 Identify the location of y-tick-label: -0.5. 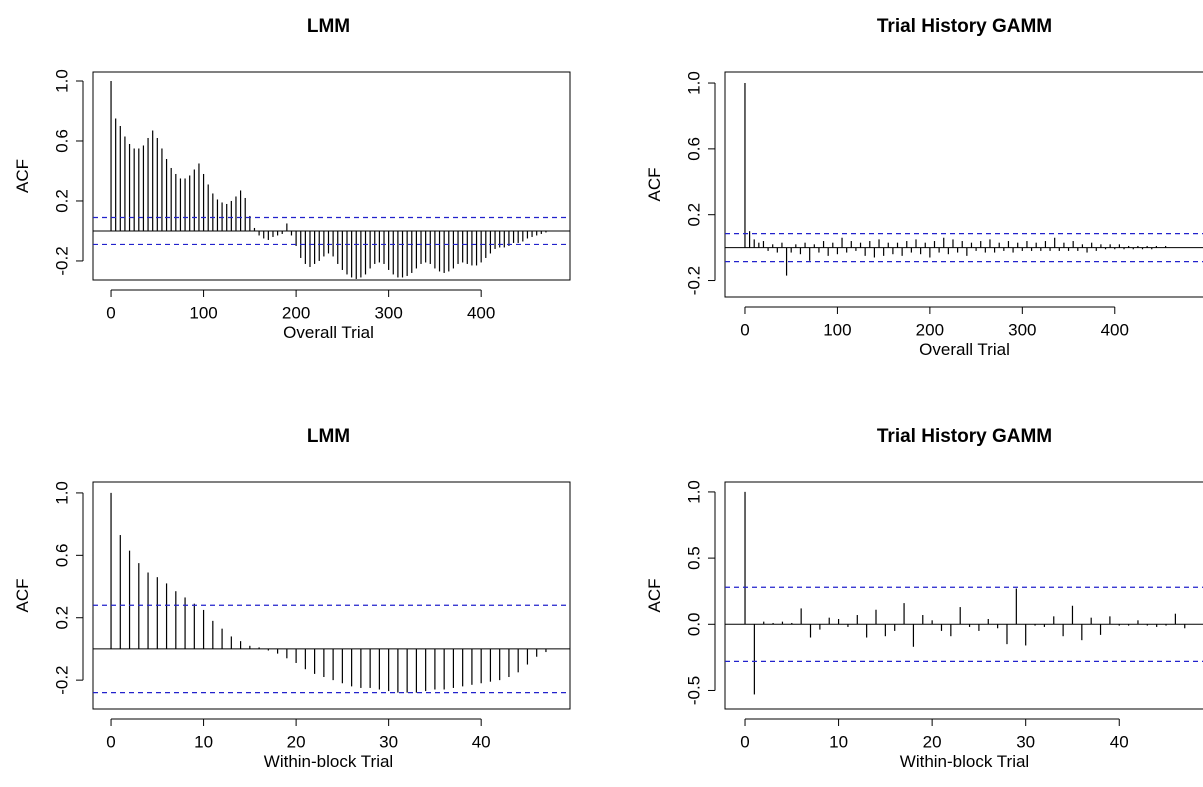
(693, 690).